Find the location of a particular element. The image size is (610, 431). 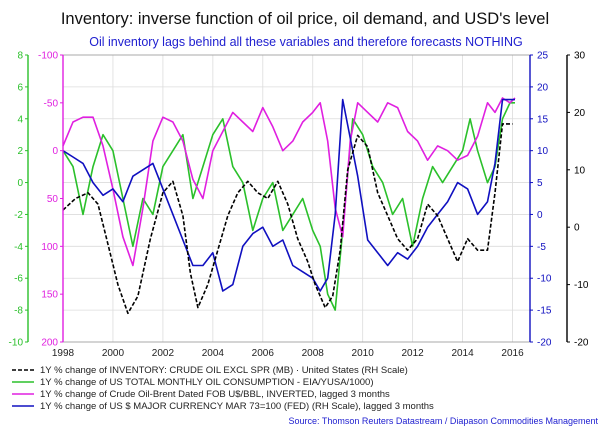

y-tick-label-green_left: 6 is located at coordinates (20, 87).